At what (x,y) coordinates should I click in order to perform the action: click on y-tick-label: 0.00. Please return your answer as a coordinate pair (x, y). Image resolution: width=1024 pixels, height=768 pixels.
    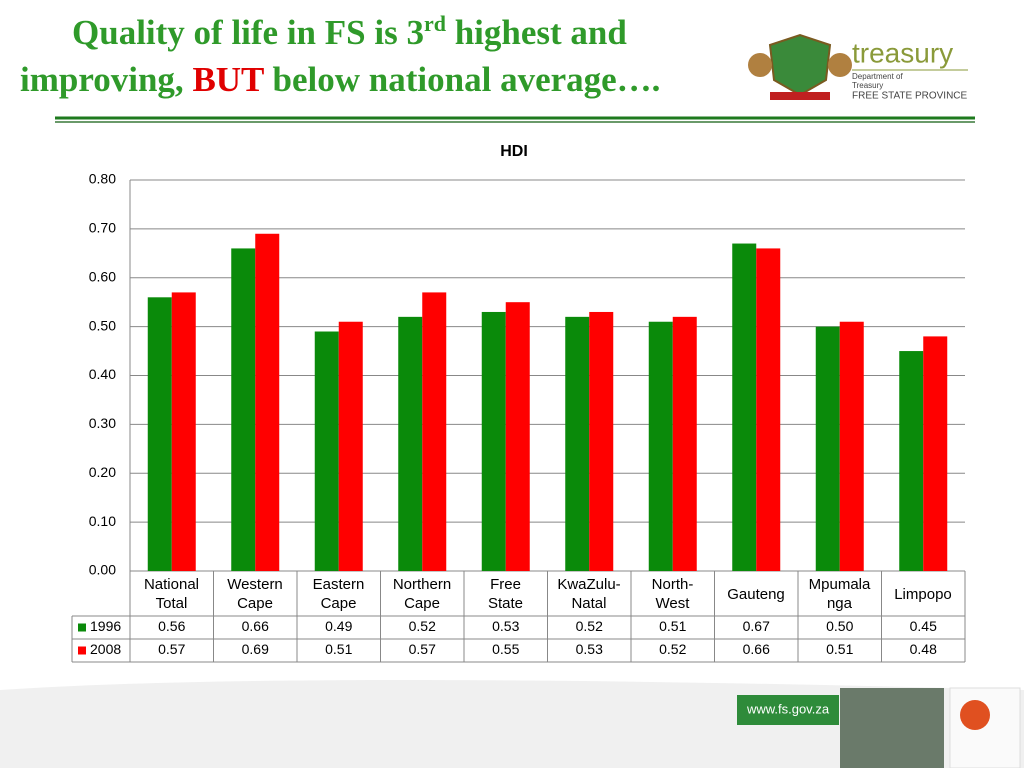
    Looking at the image, I should click on (102, 570).